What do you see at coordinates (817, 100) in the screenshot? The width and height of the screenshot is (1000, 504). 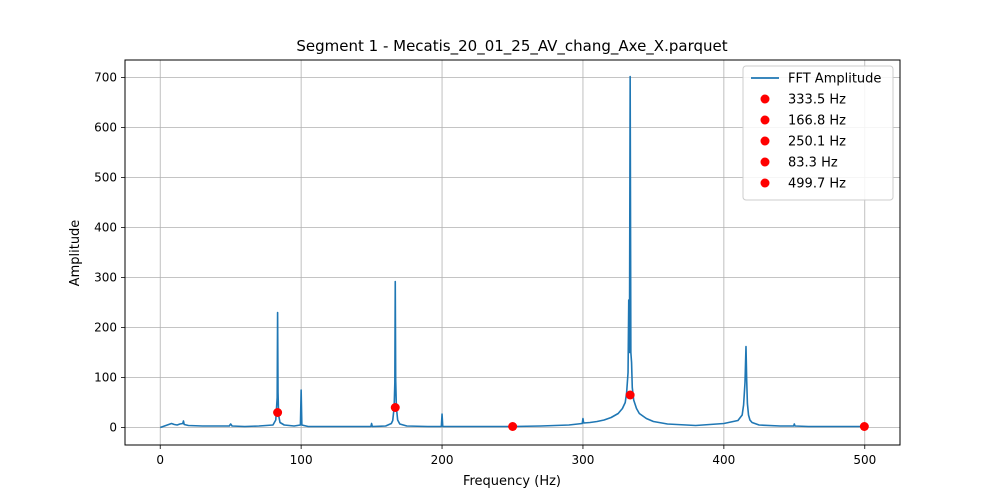 I see `legend-label: 333.5 Hz` at bounding box center [817, 100].